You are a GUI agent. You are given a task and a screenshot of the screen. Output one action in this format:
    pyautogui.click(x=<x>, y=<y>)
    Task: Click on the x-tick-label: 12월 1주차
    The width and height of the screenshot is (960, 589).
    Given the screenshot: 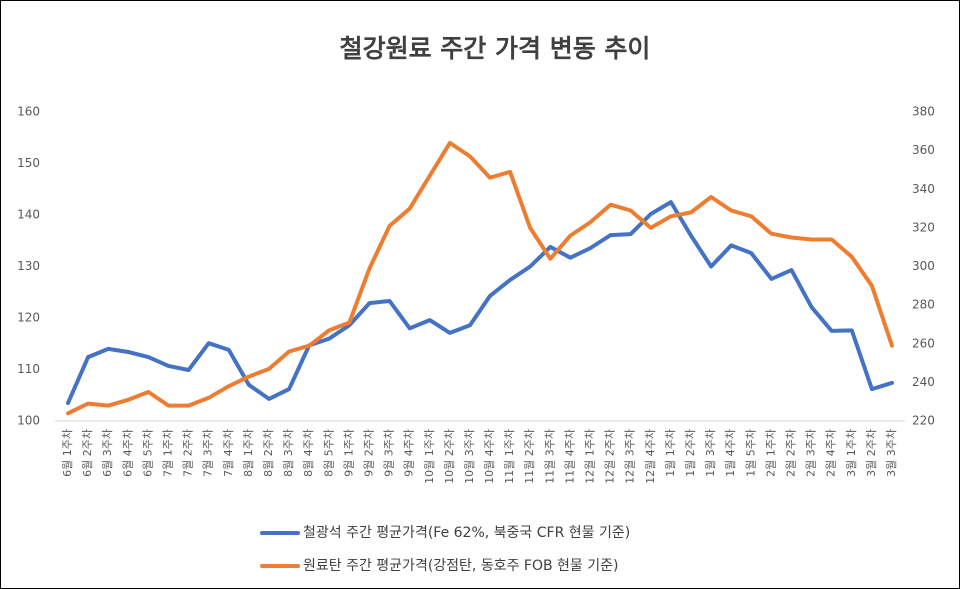 What is the action you would take?
    pyautogui.click(x=590, y=456)
    